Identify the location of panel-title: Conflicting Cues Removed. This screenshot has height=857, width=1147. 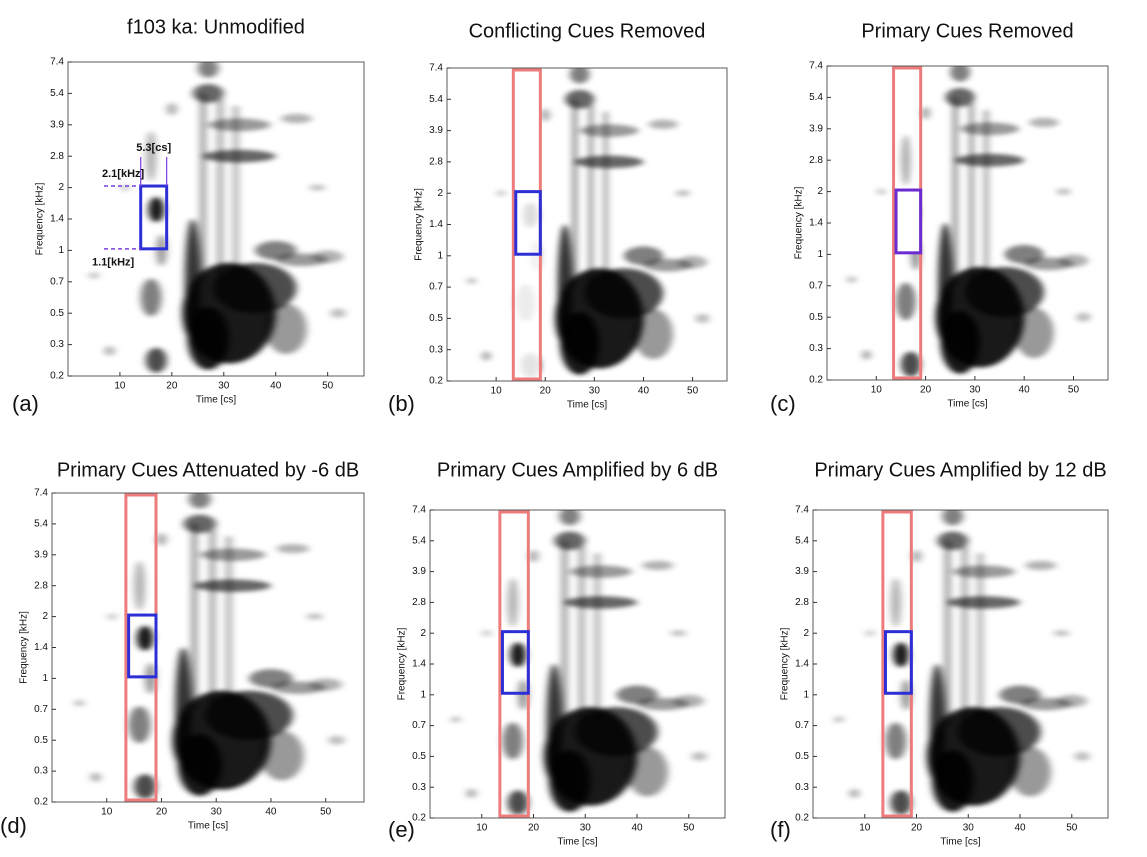
(587, 31).